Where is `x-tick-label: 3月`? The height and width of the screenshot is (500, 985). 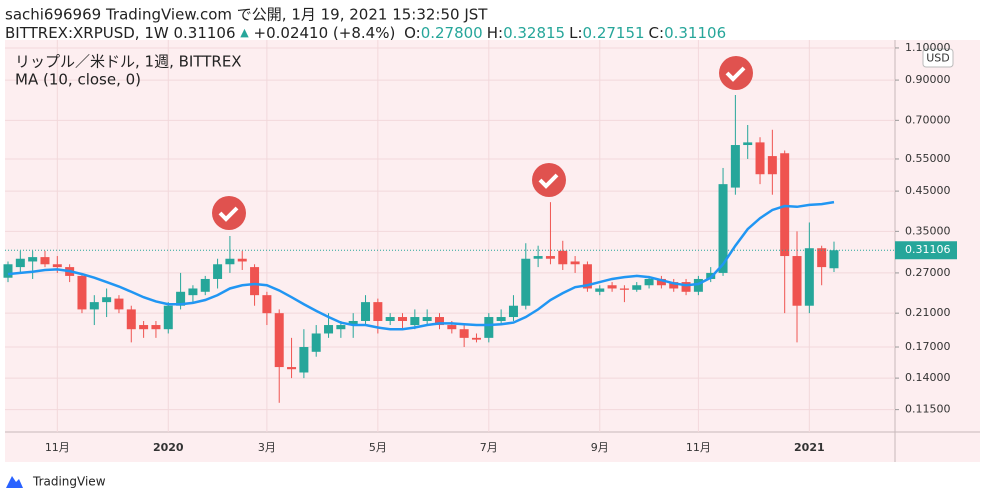
x-tick-label: 3月 is located at coordinates (267, 447).